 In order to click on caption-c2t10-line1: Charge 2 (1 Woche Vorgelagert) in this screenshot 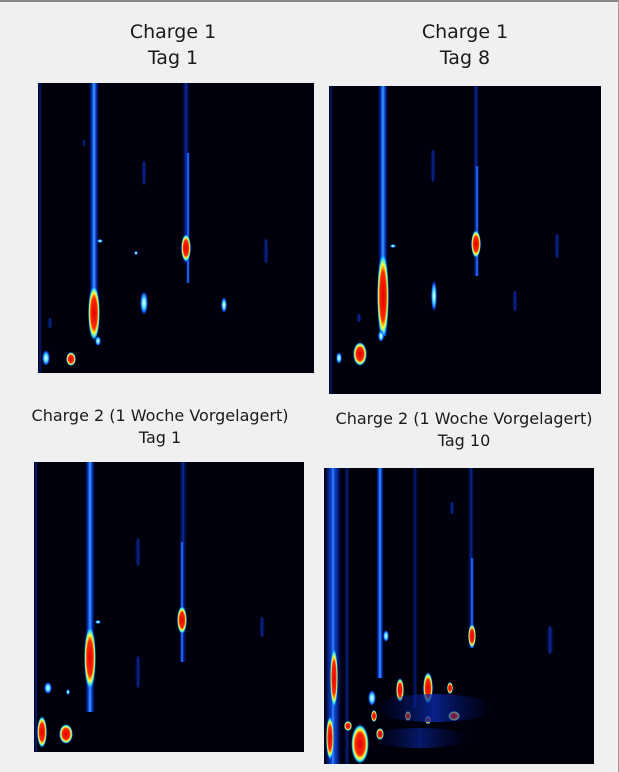, I will do `click(464, 418)`.